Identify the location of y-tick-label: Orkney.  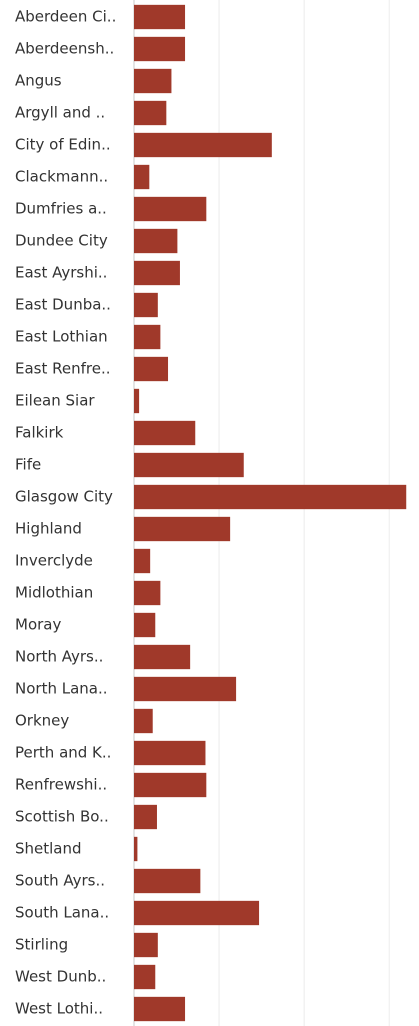
(42, 721).